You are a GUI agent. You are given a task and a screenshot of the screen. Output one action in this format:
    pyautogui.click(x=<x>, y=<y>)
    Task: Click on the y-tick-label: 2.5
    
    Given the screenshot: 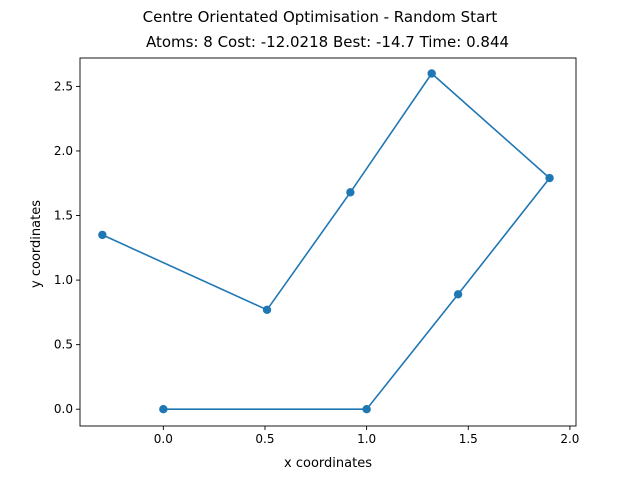 What is the action you would take?
    pyautogui.click(x=63, y=86)
    